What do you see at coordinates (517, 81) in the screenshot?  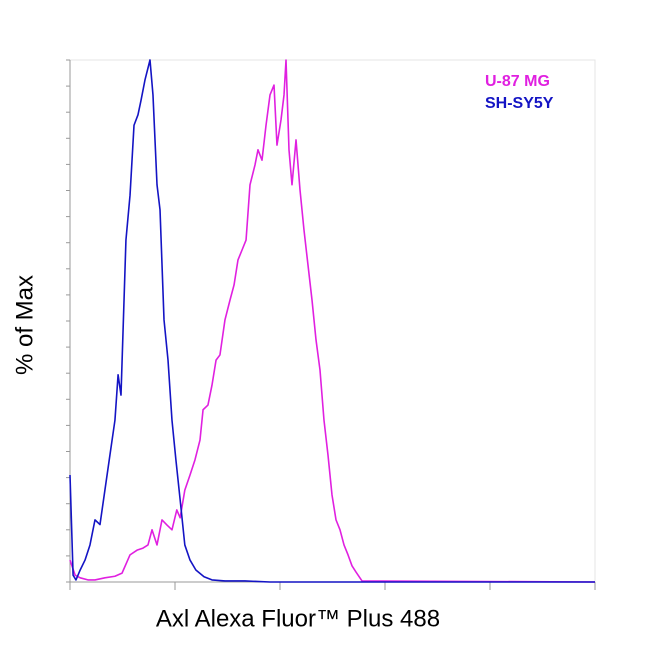 I see `legend-entry: U-87 MG` at bounding box center [517, 81].